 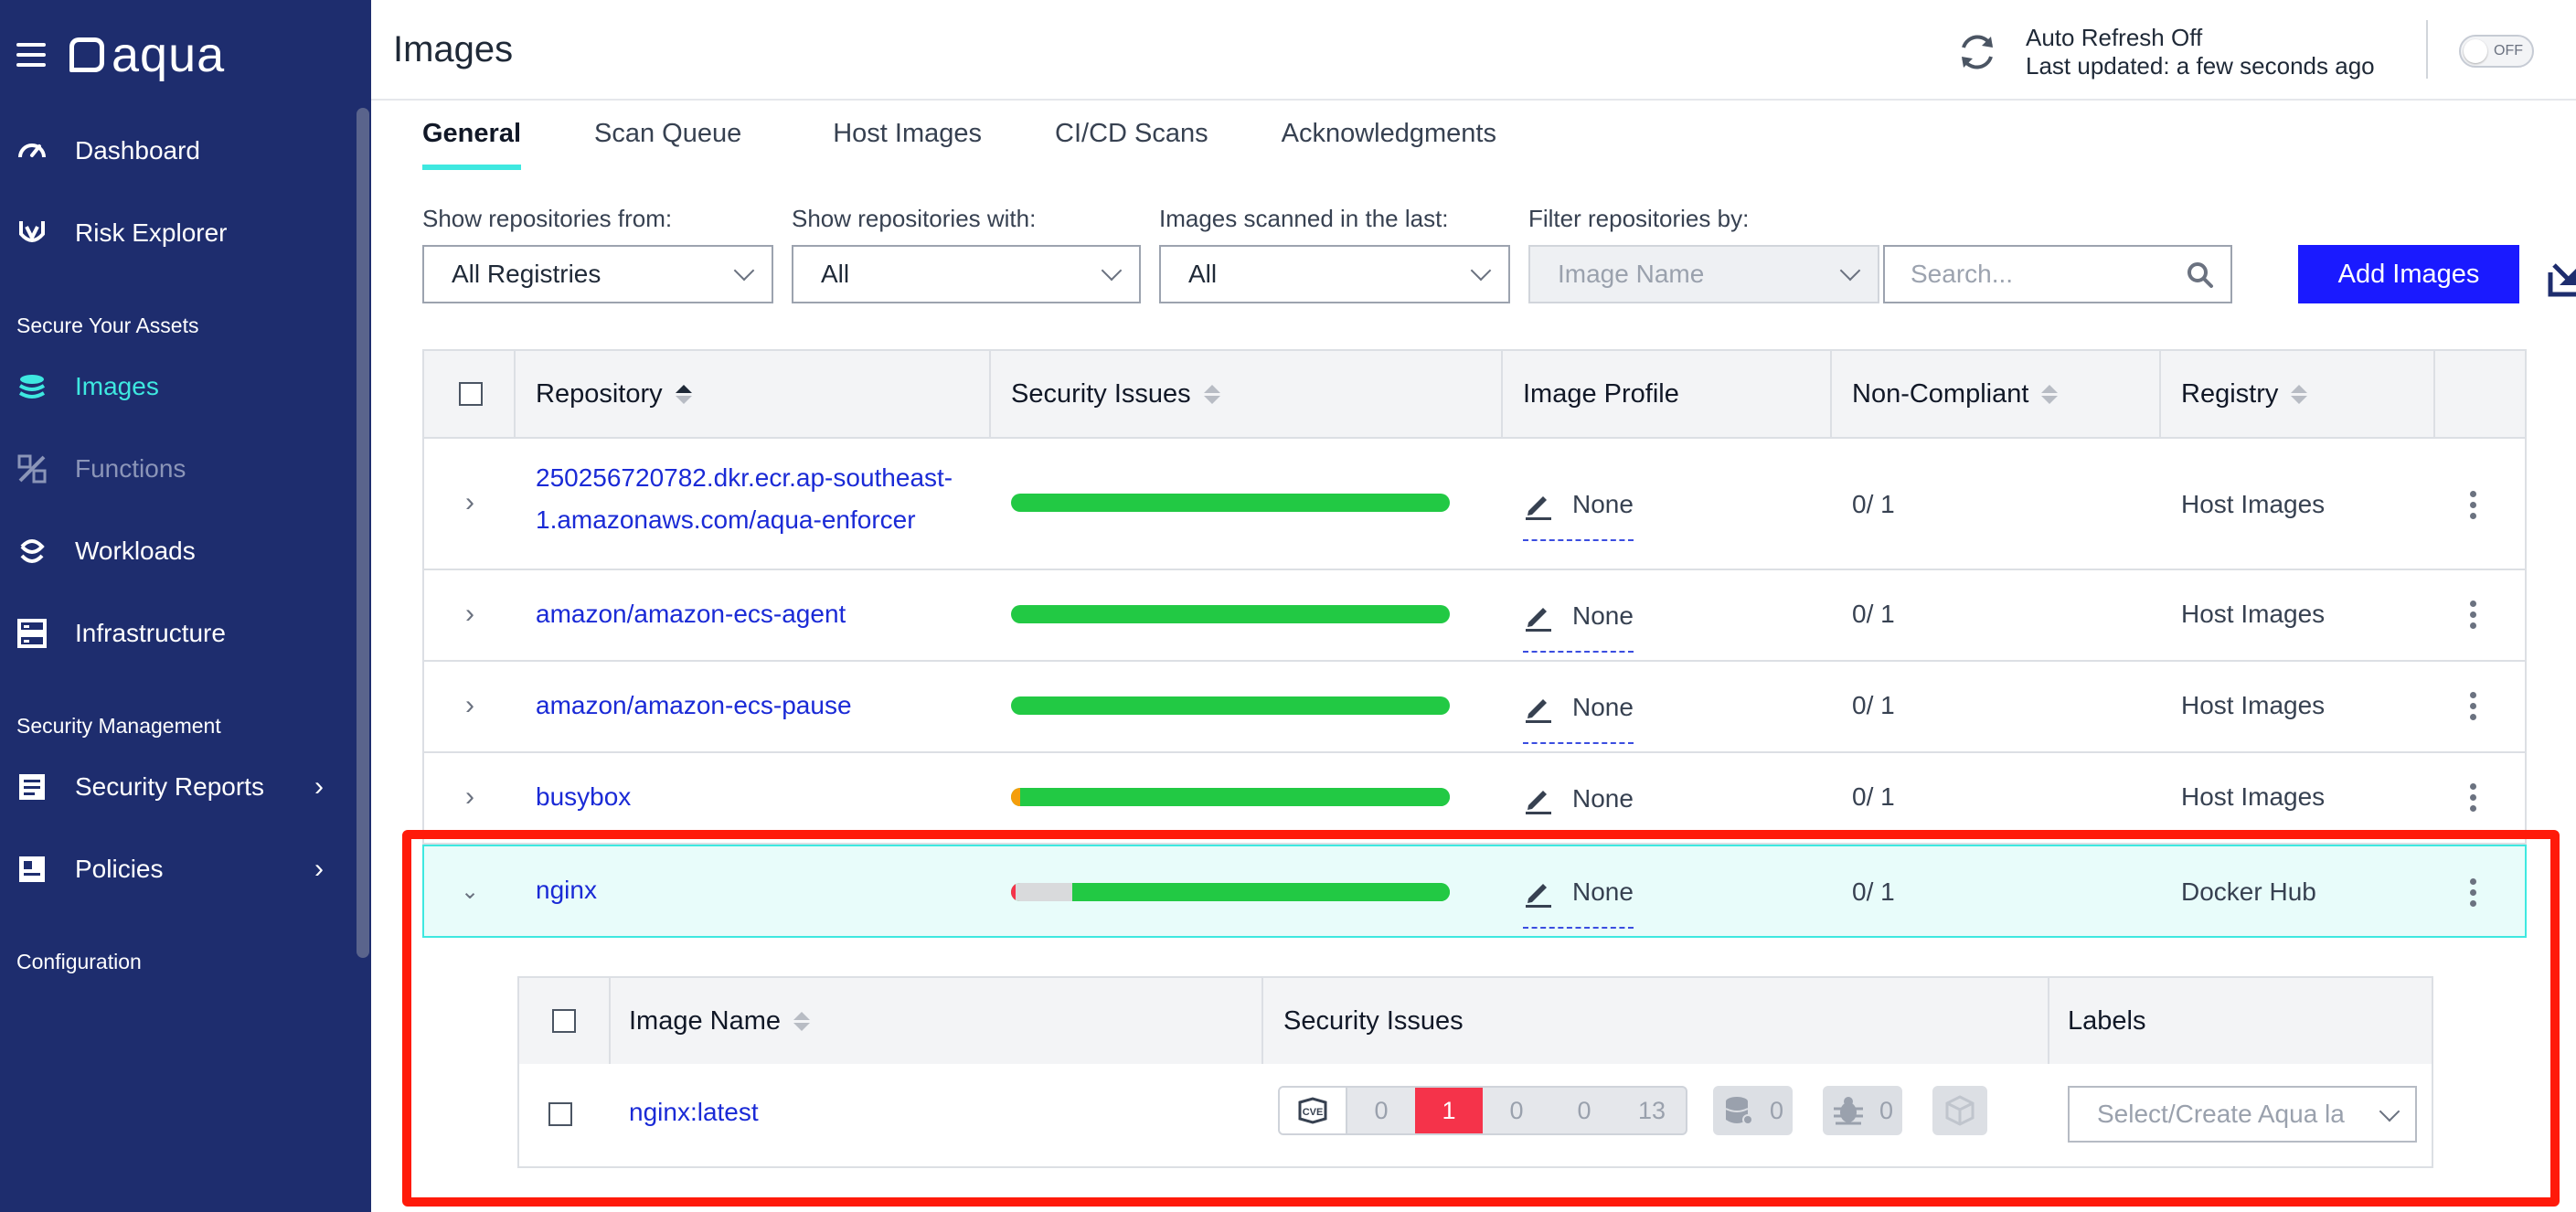 I want to click on sidebar-item-functions: Functions, so click(x=185, y=469).